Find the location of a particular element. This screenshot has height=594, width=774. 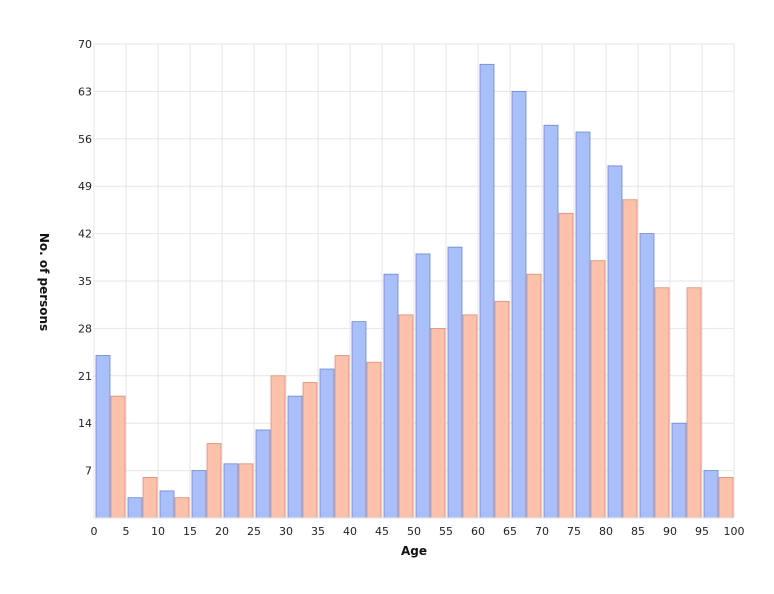

y-tick-label: 49 is located at coordinates (85, 186).